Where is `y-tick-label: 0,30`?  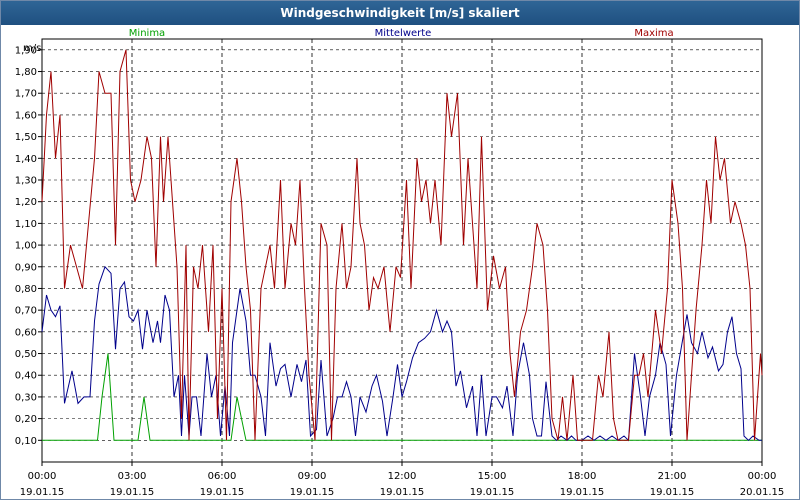 y-tick-label: 0,30 is located at coordinates (26, 397).